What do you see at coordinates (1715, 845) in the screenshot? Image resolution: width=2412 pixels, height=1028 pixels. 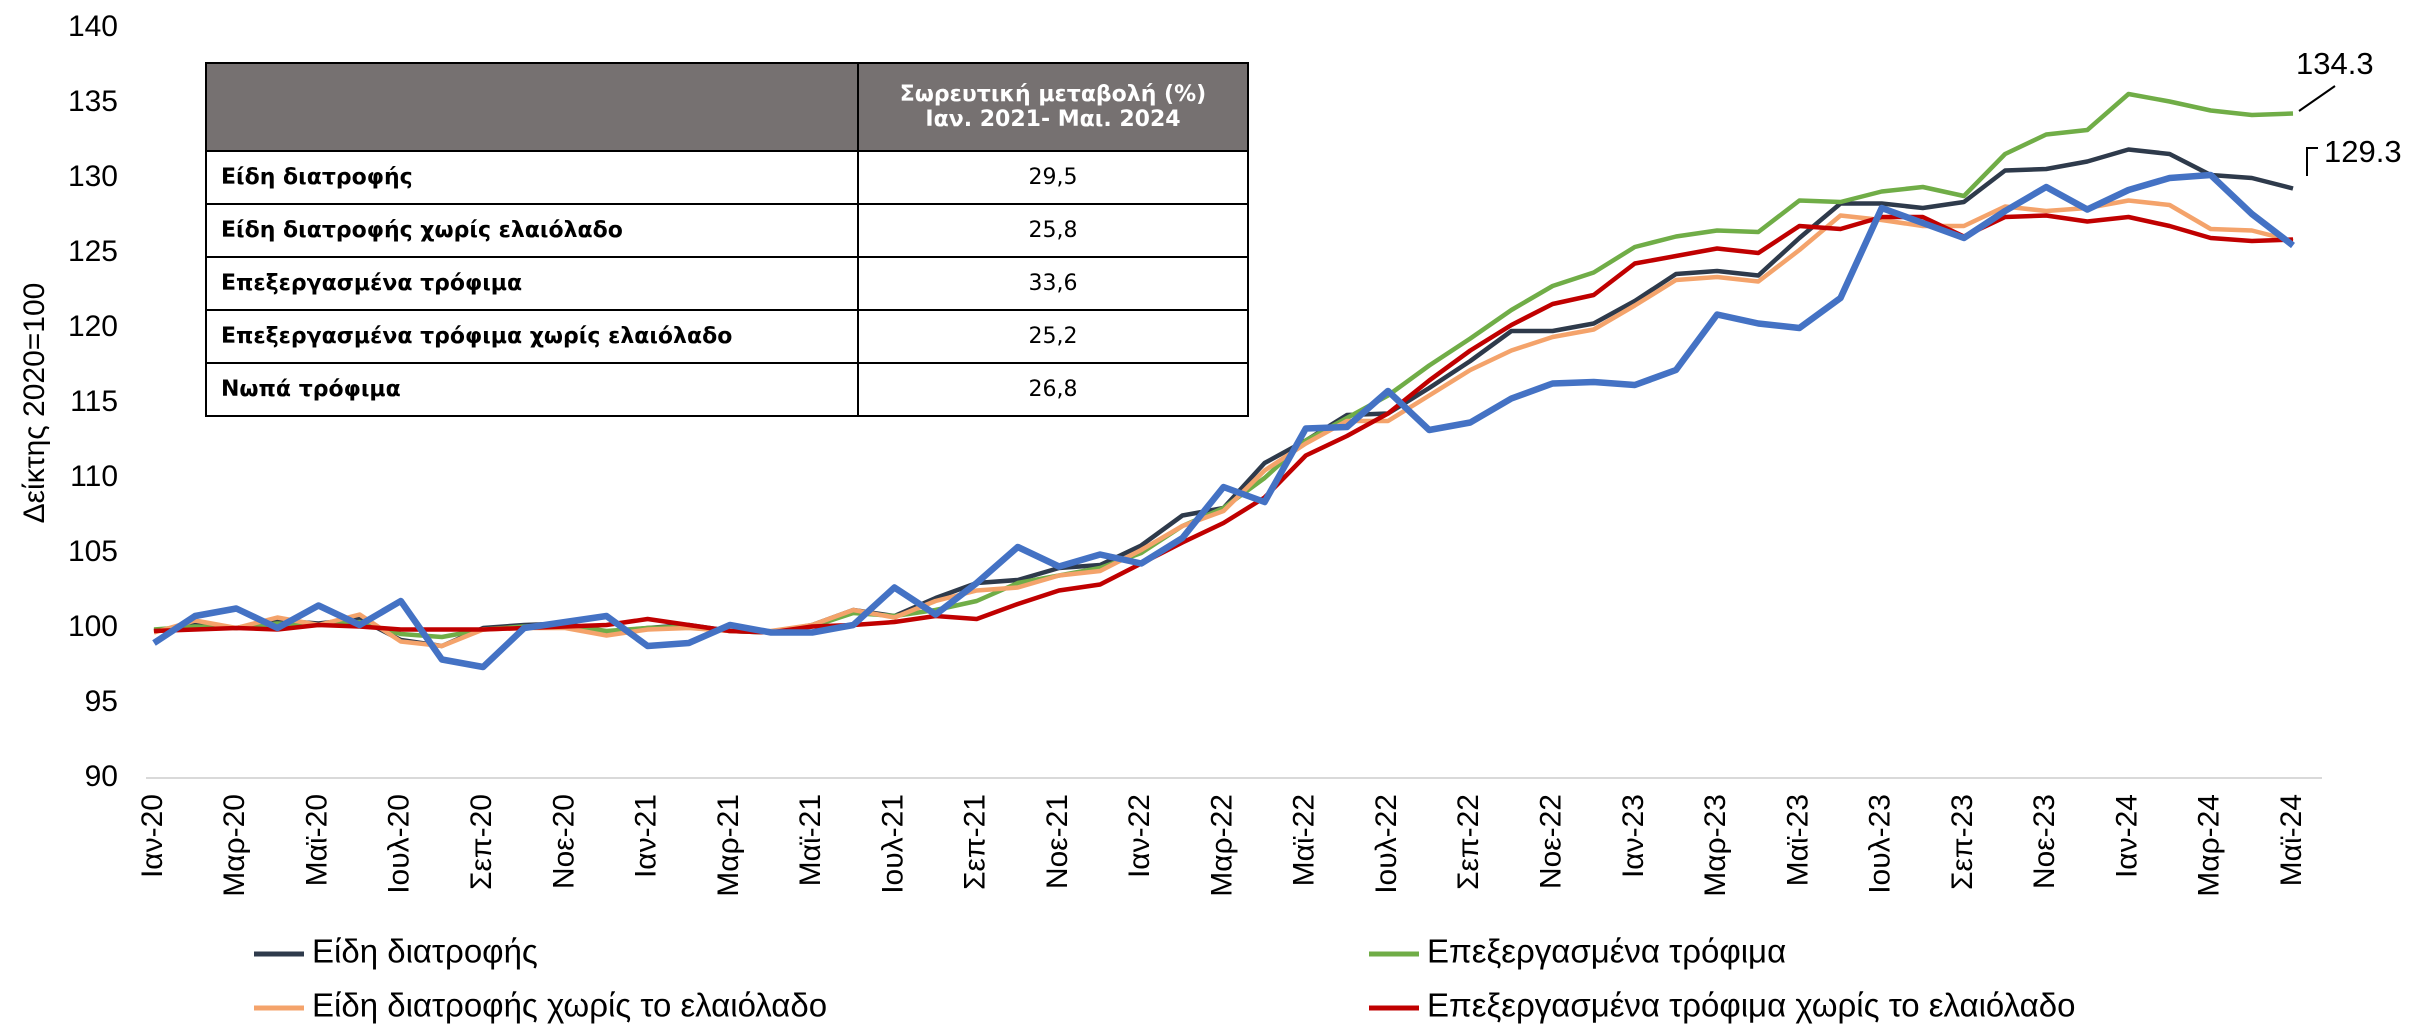 I see `x-tick-label: Μαρ-23` at bounding box center [1715, 845].